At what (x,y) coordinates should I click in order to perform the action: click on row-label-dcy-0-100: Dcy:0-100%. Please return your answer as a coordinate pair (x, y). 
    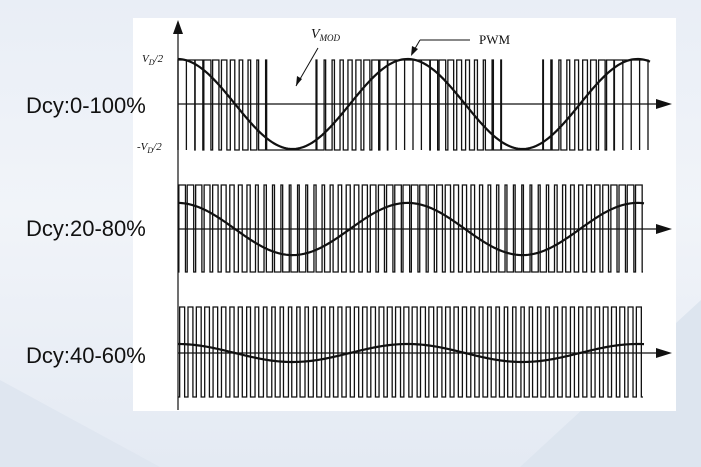
    Looking at the image, I should click on (86, 105).